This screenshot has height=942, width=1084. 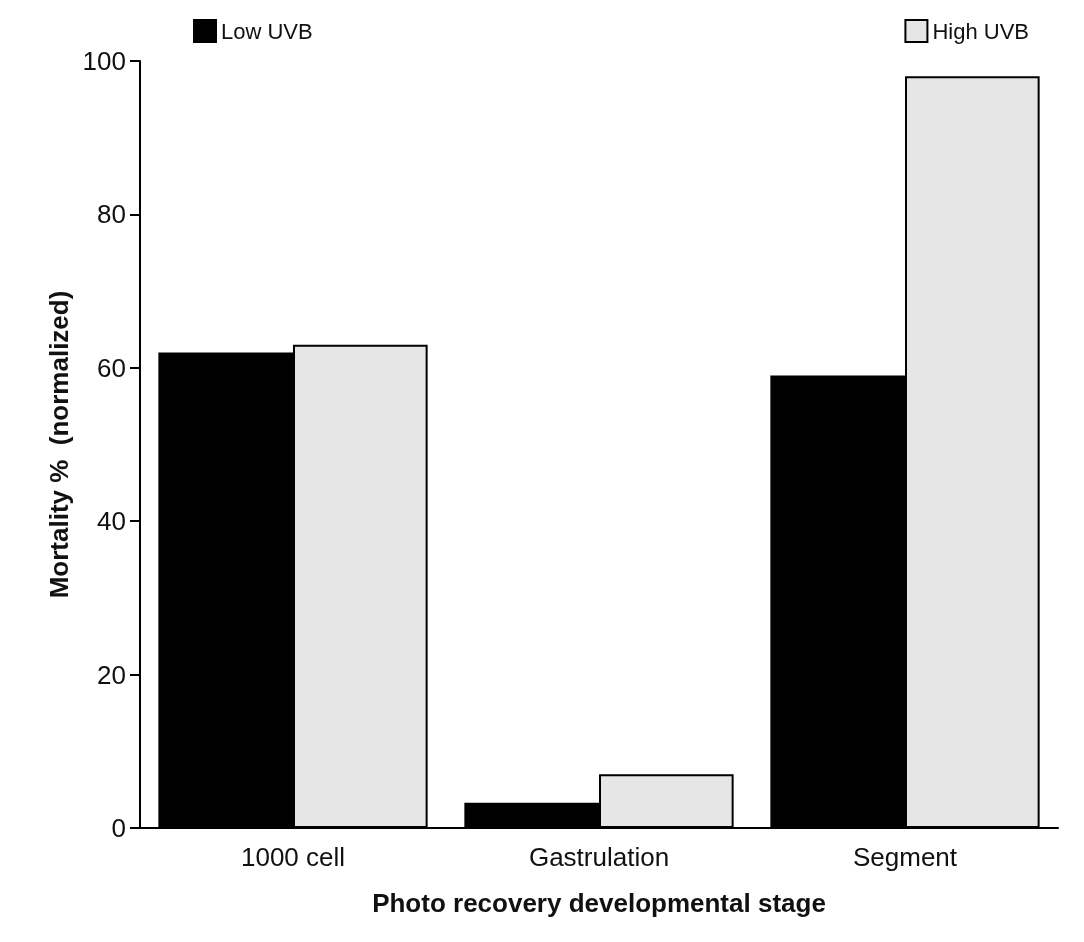 What do you see at coordinates (118, 828) in the screenshot?
I see `y-tick-label: 0` at bounding box center [118, 828].